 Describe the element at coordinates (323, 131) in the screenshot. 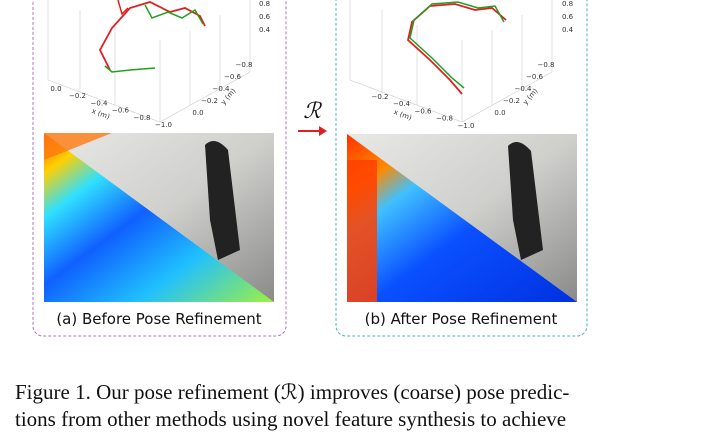

I see `arrow-head` at that location.